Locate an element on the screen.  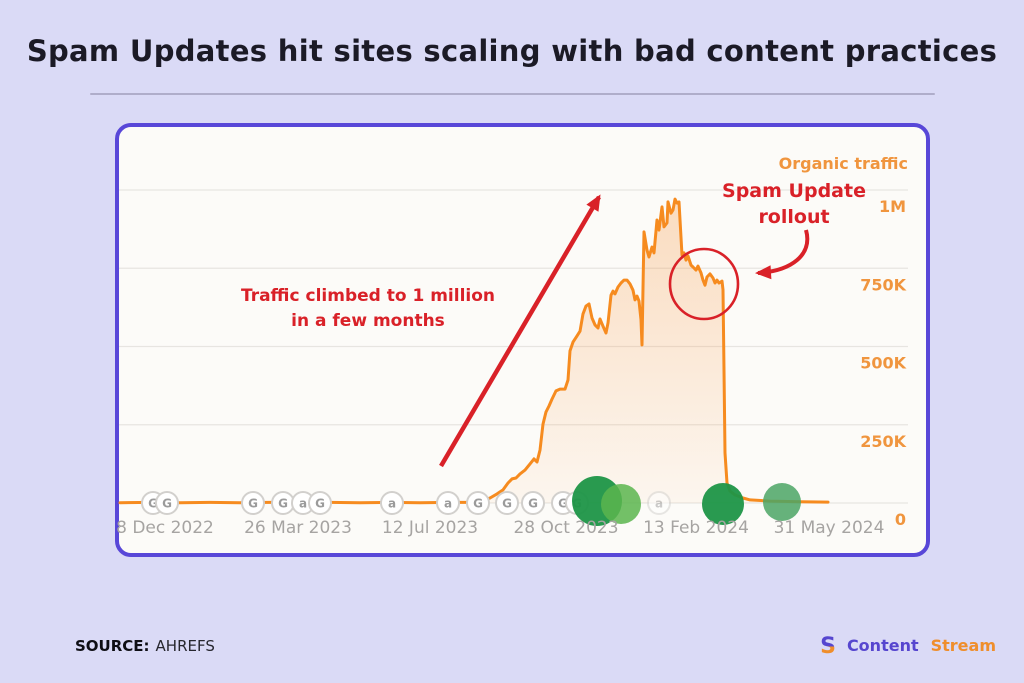
rollout-circle is located at coordinates (704, 284).